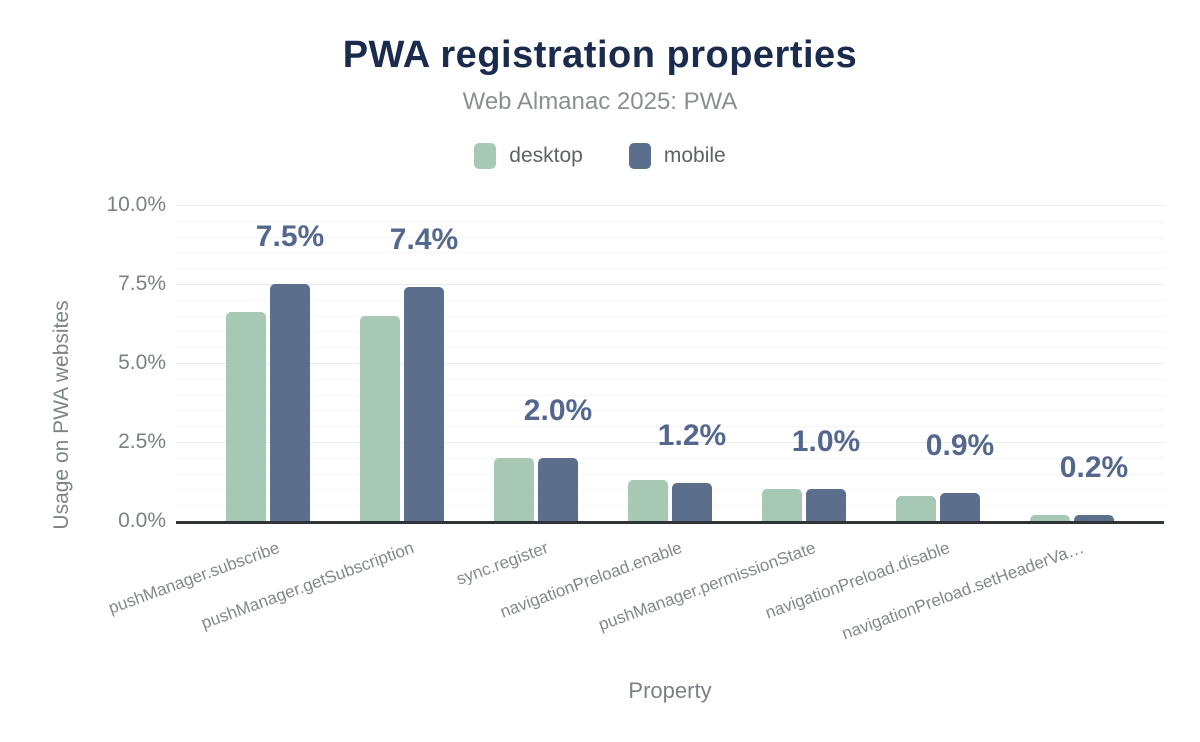 This screenshot has width=1200, height=742. I want to click on value-label: 2.0%, so click(558, 410).